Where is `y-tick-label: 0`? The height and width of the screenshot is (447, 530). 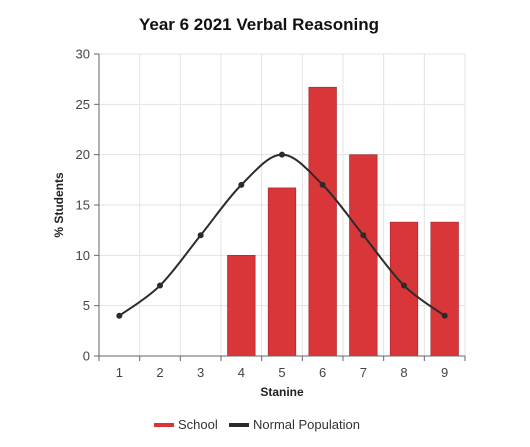 y-tick-label: 0 is located at coordinates (86, 356).